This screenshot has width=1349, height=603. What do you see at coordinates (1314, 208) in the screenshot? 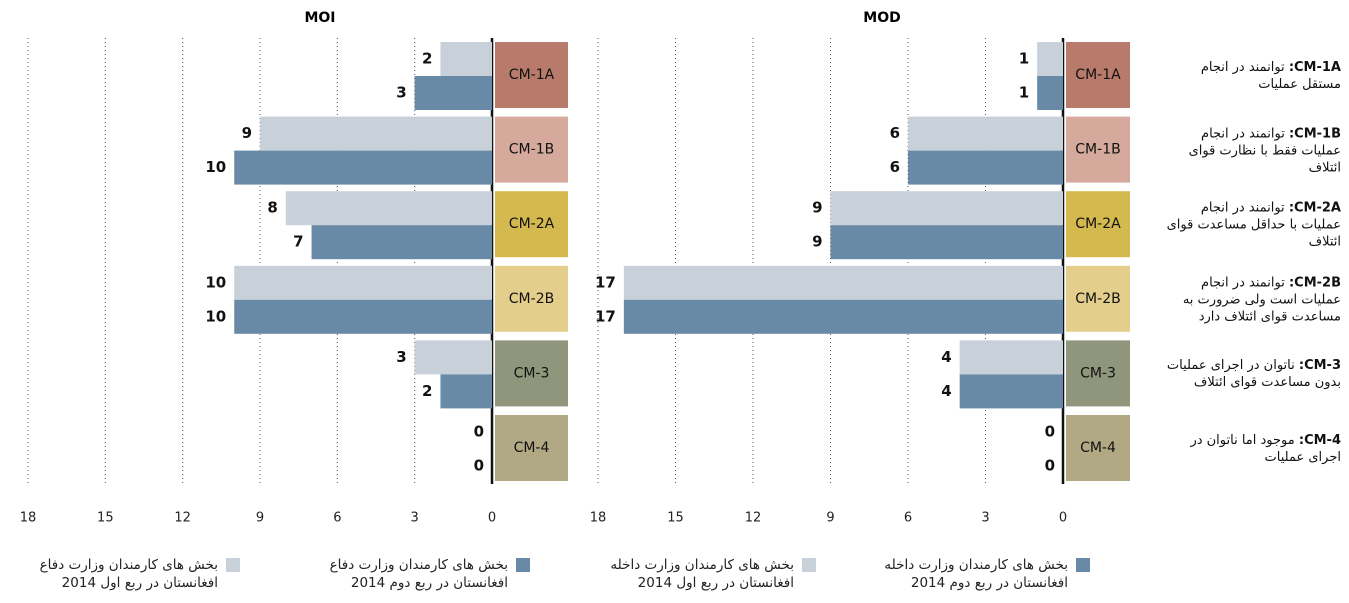
I see `description-code: CM-2A:` at bounding box center [1314, 208].